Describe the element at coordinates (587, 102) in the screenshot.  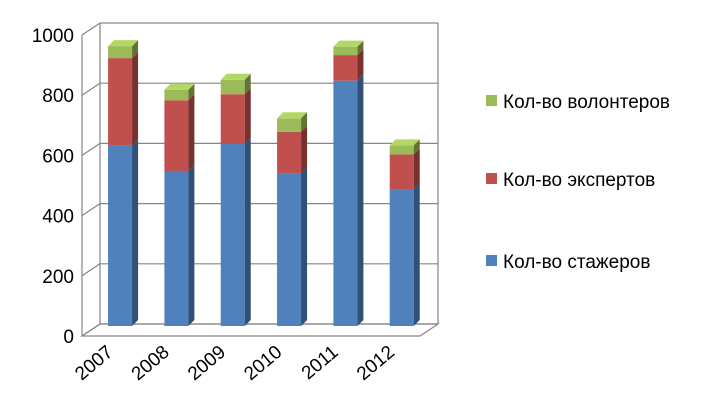
I see `legend-label-volunteers: Кол-во волонтеров` at that location.